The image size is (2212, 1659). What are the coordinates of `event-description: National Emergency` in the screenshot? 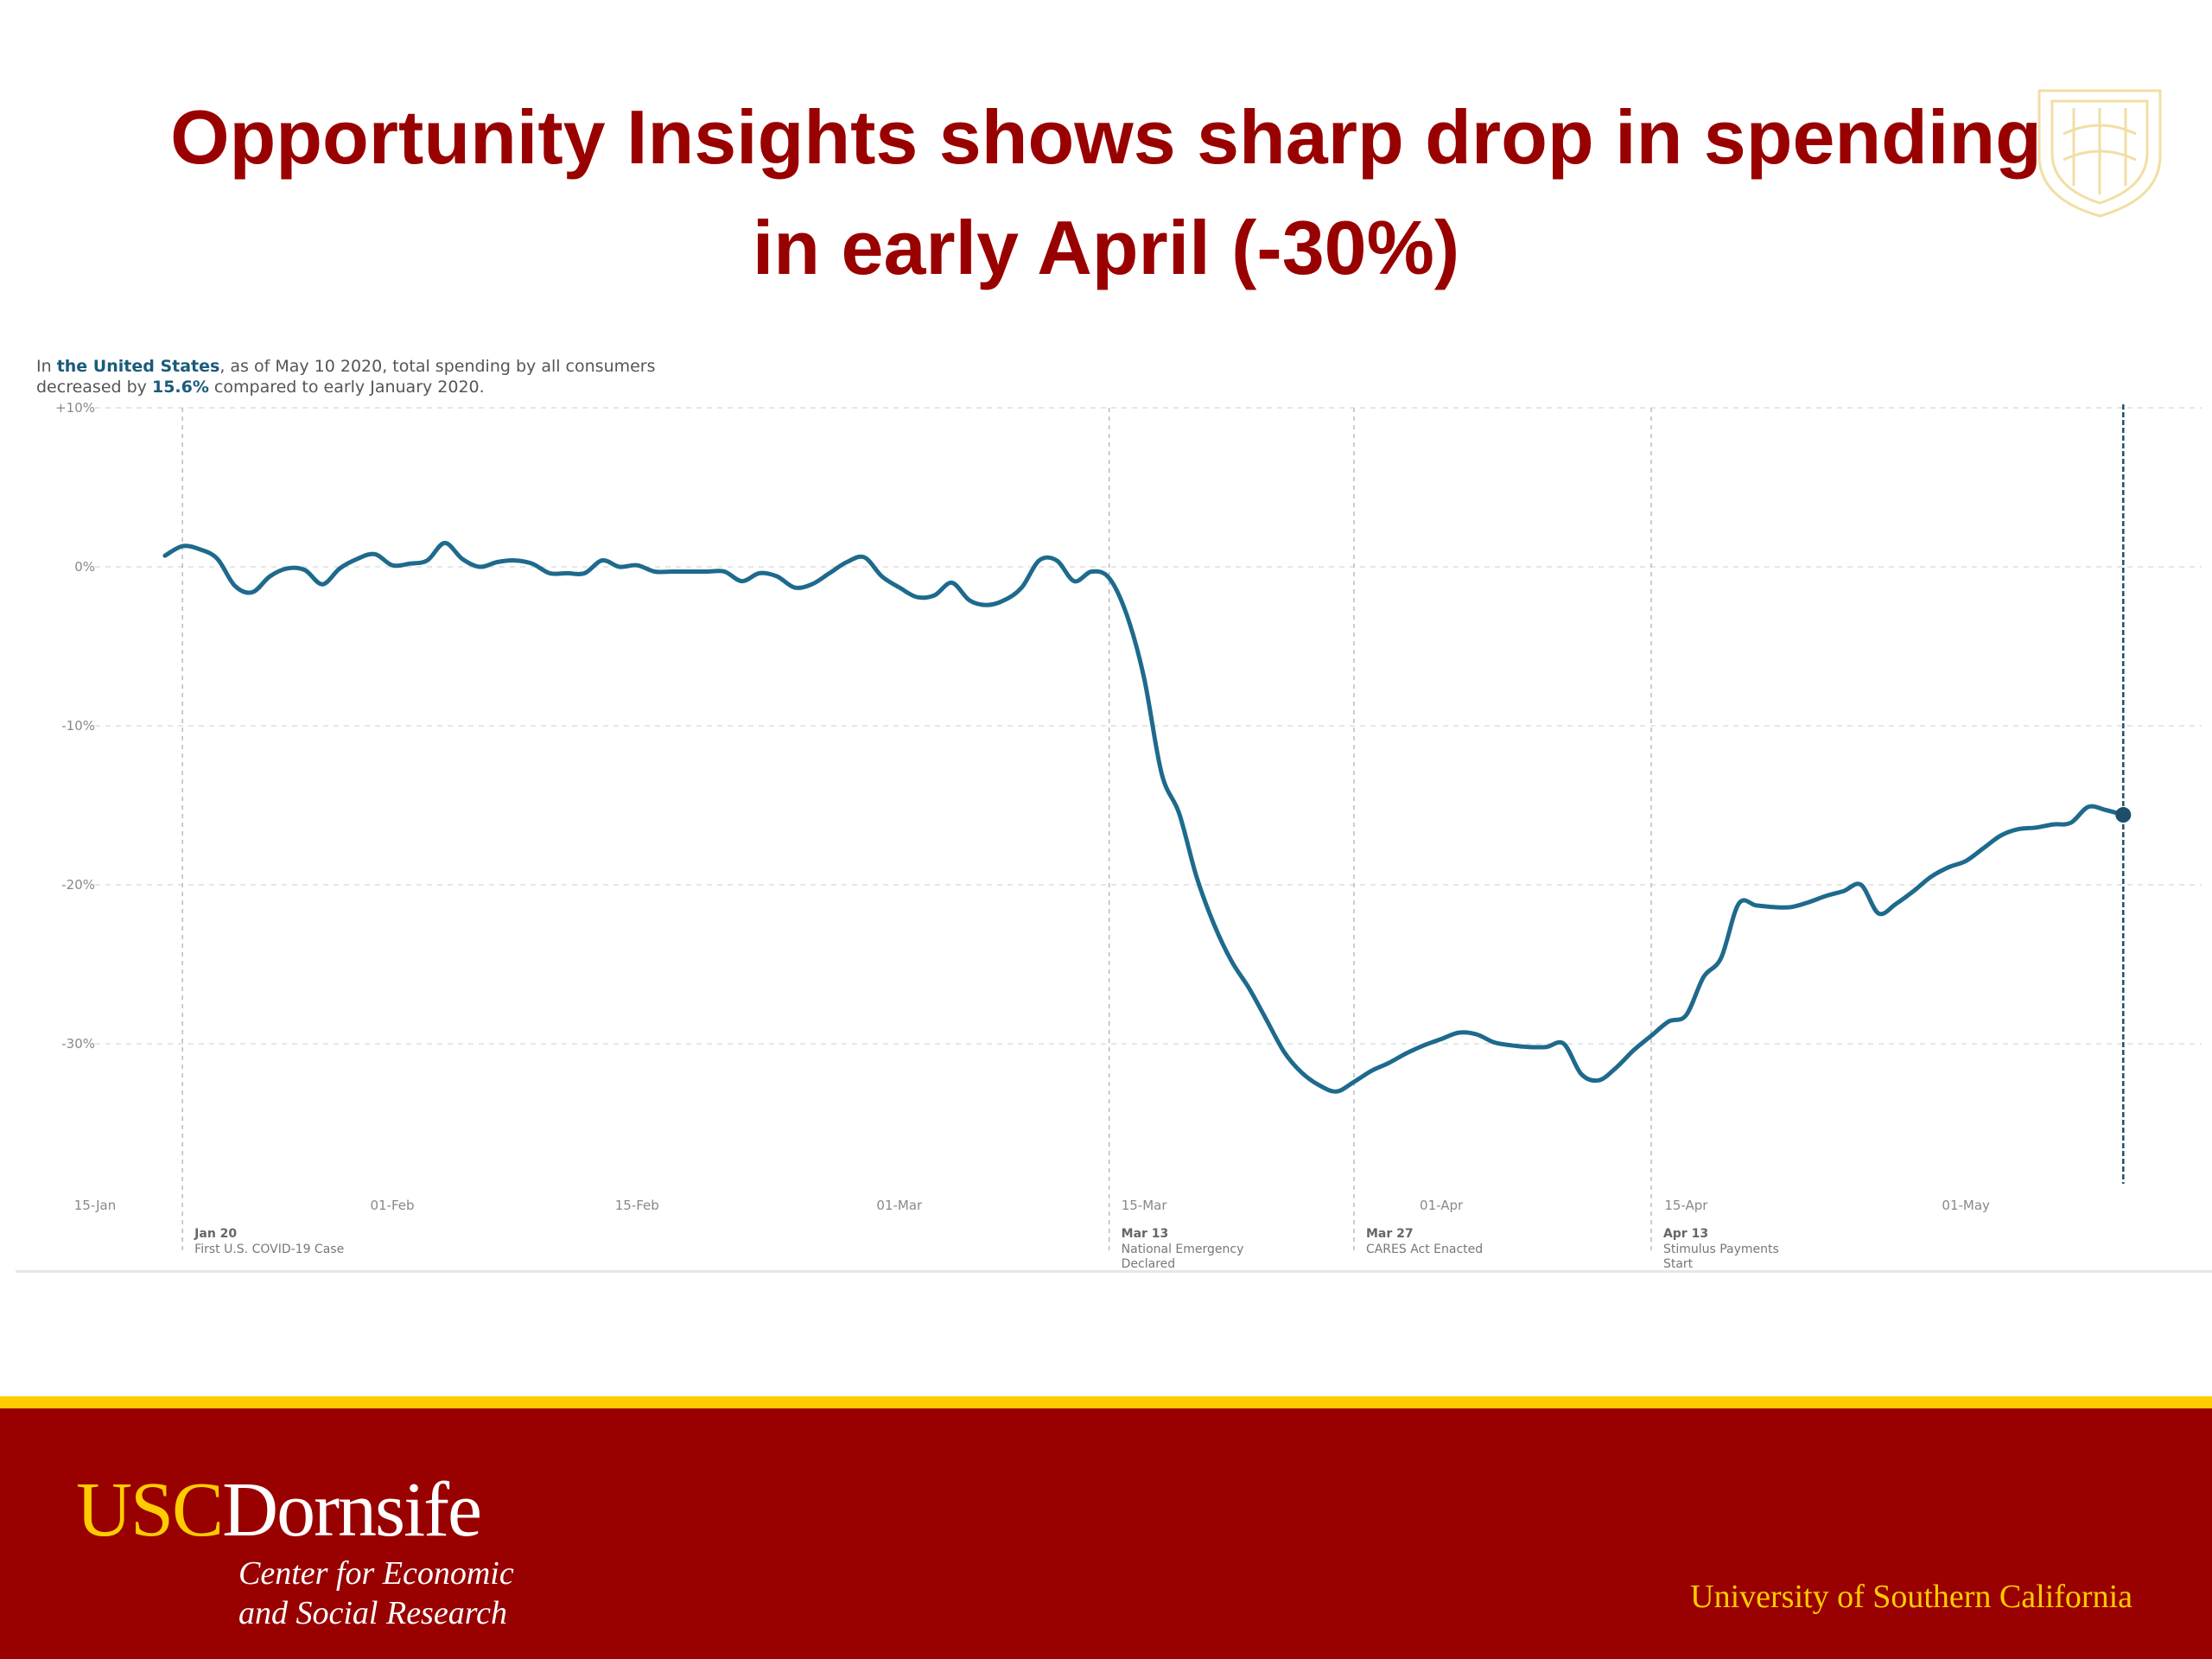 It's located at (1183, 1249).